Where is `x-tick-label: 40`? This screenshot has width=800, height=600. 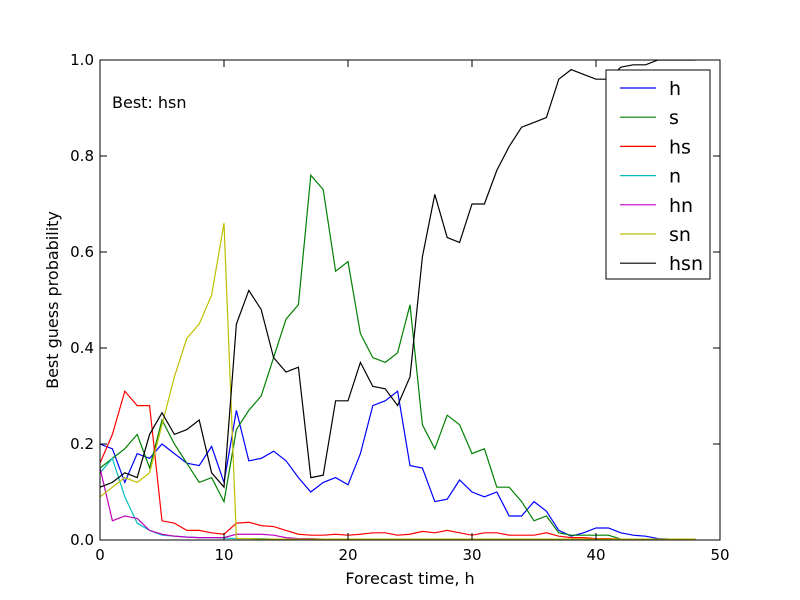 x-tick-label: 40 is located at coordinates (595, 555).